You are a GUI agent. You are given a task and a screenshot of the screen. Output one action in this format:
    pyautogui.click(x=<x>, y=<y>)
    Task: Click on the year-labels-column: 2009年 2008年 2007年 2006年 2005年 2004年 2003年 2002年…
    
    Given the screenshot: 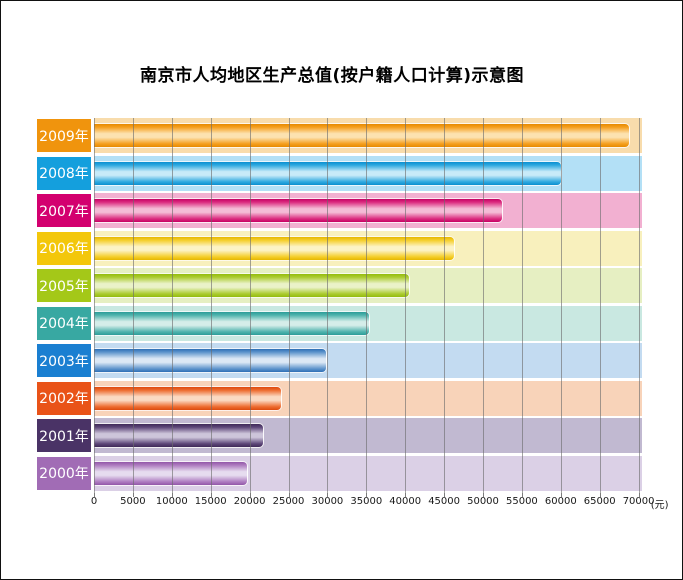 What is the action you would take?
    pyautogui.click(x=64, y=305)
    